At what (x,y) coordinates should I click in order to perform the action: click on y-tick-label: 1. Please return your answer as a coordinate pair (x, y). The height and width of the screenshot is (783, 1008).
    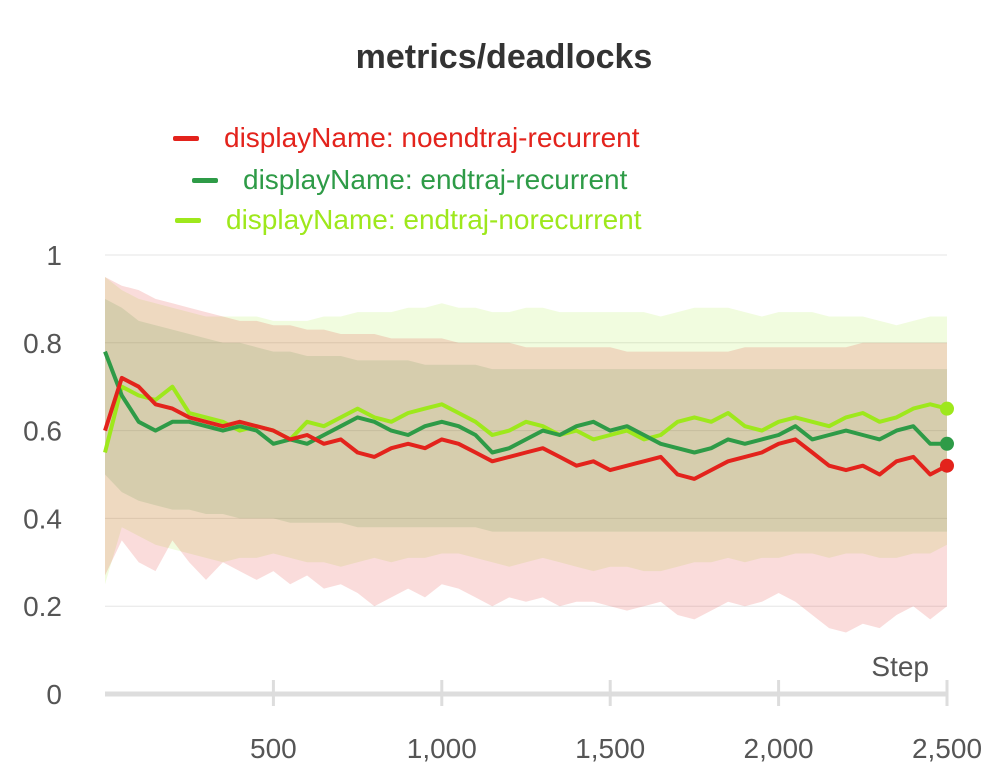
    Looking at the image, I should click on (54, 255).